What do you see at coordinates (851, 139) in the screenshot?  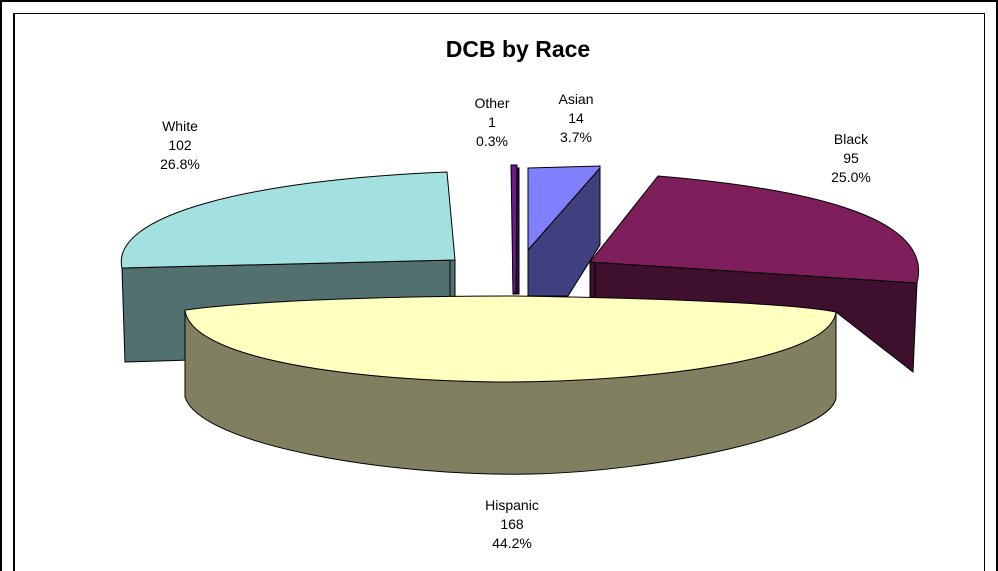 I see `label-black-name: Black` at bounding box center [851, 139].